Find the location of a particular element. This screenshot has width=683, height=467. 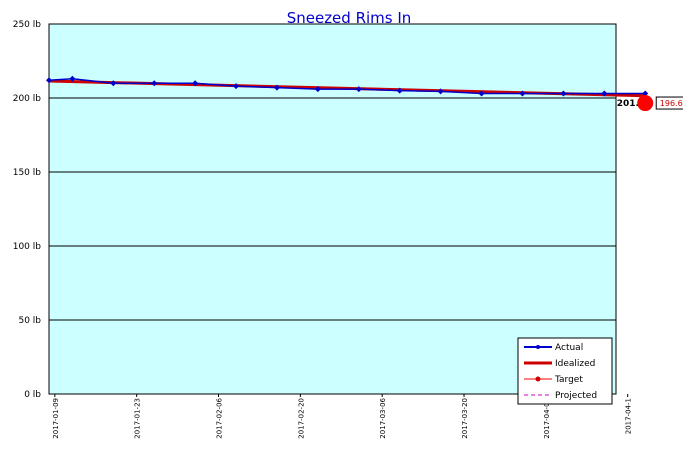

x-tick-label: 2017-04-1 is located at coordinates (629, 416).